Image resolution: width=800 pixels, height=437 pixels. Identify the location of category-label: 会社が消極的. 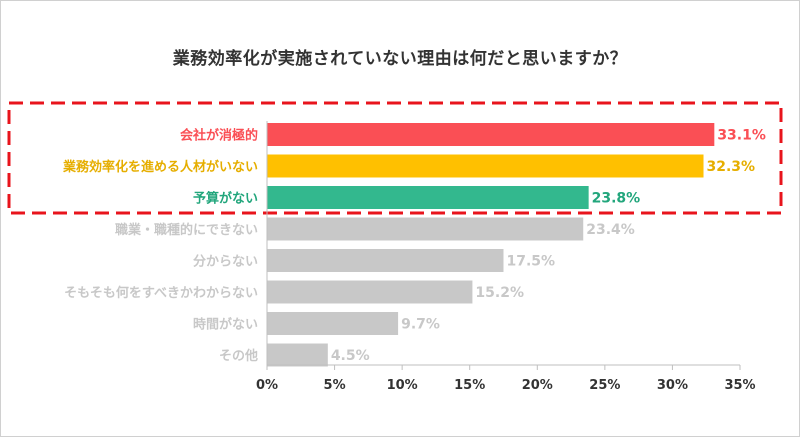
(219, 136).